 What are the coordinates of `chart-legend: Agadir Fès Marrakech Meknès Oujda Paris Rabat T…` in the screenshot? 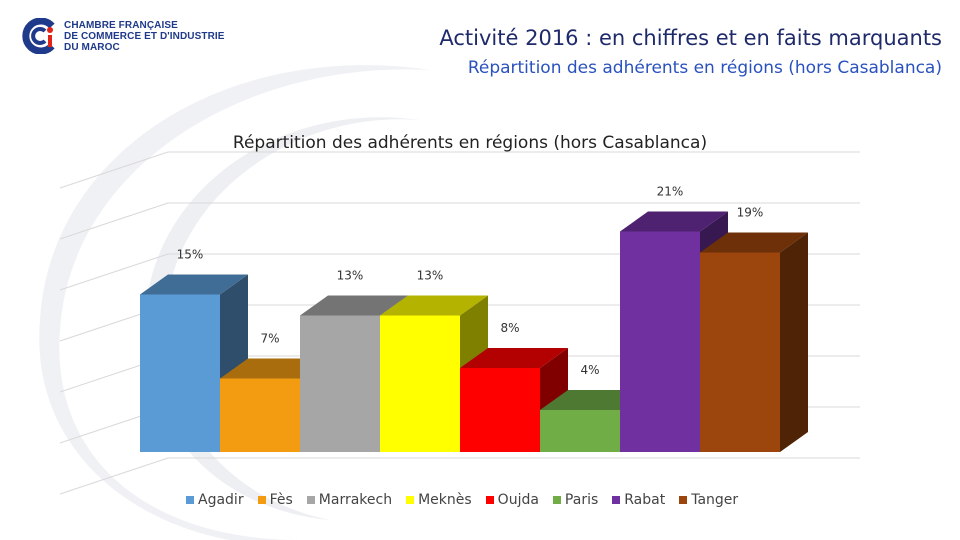 It's located at (462, 500).